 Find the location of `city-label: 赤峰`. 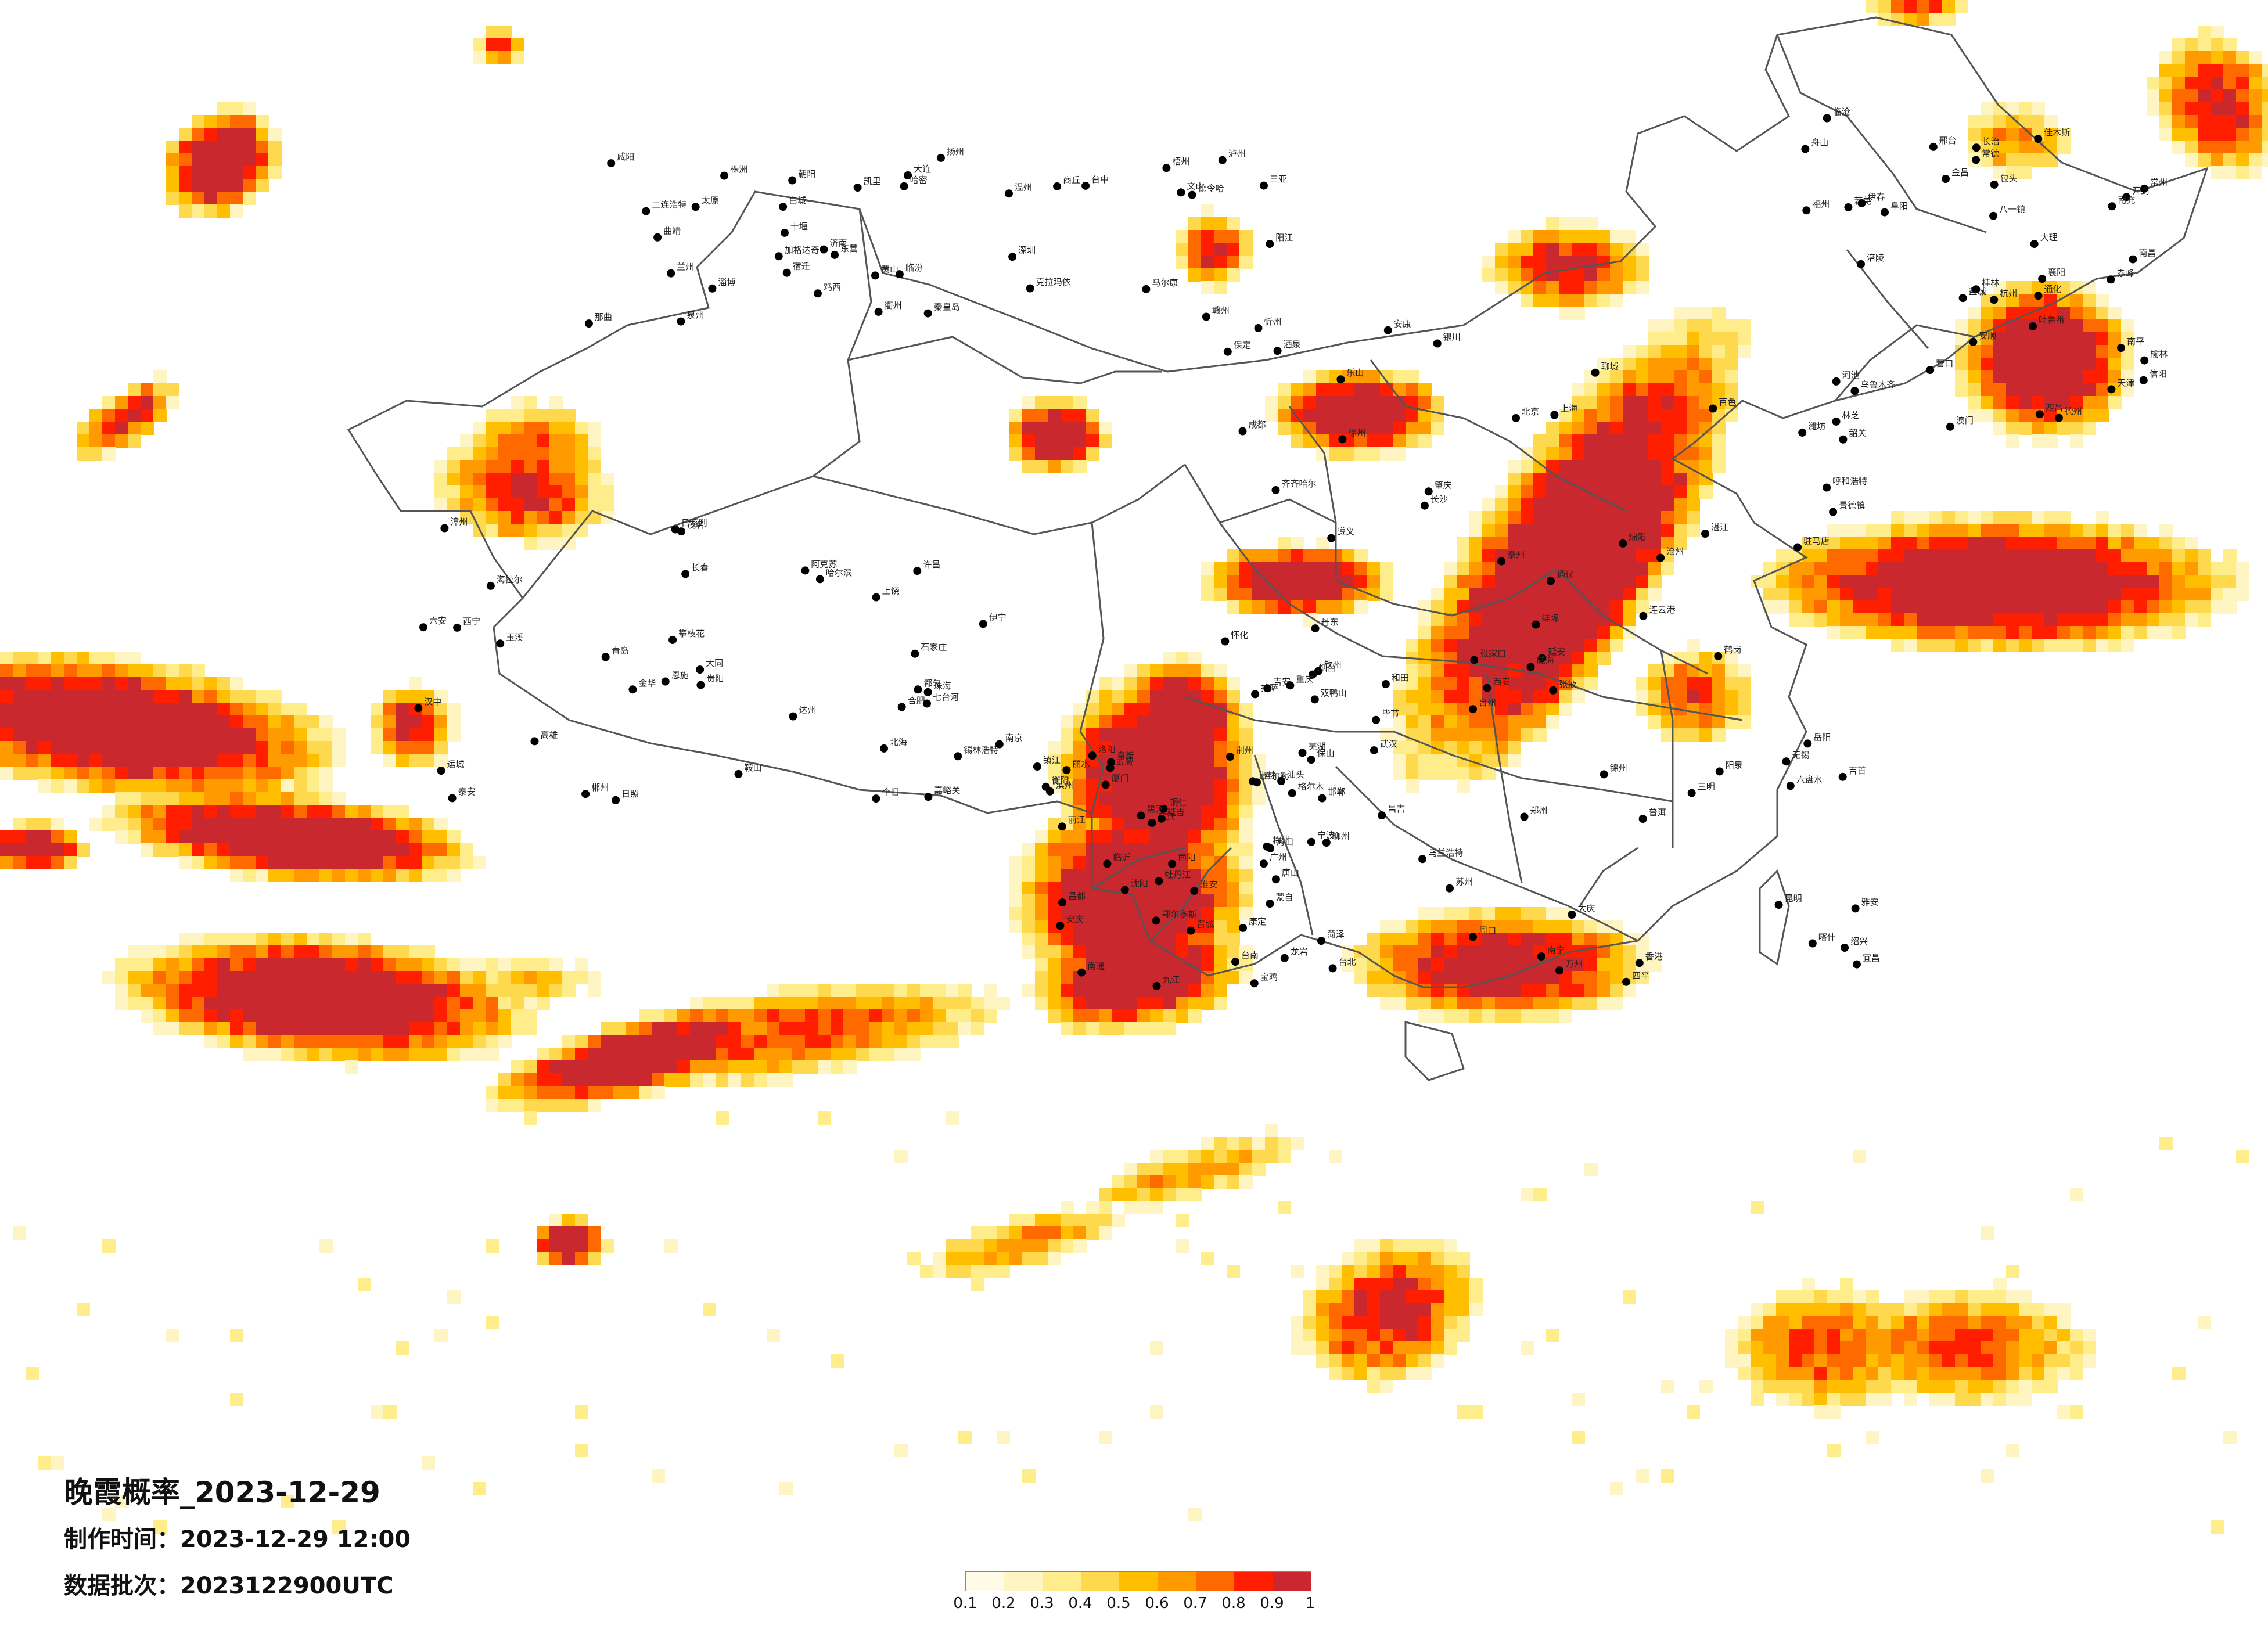

city-label: 赤峰 is located at coordinates (2125, 273).